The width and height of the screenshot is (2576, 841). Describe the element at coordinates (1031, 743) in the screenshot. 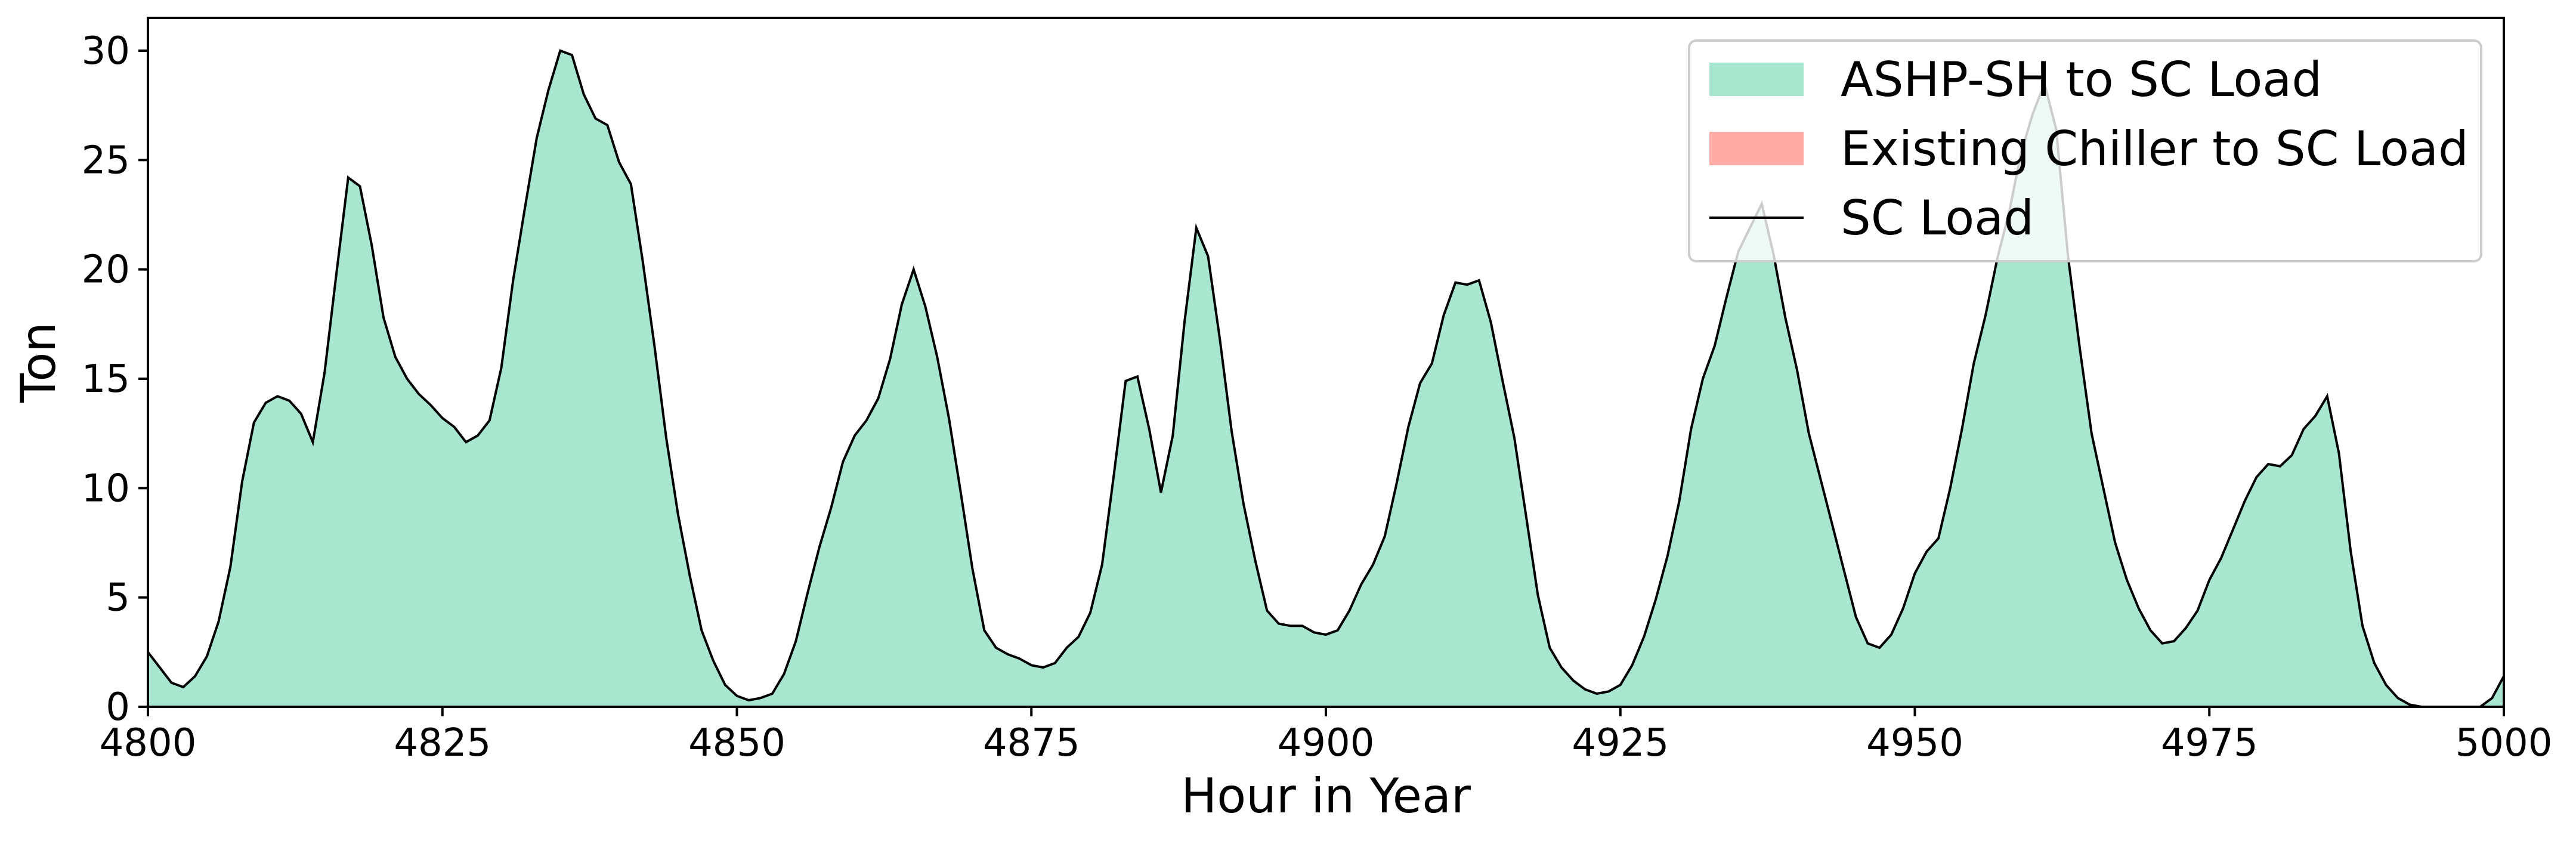

I see `x-tick-label: 4875` at that location.